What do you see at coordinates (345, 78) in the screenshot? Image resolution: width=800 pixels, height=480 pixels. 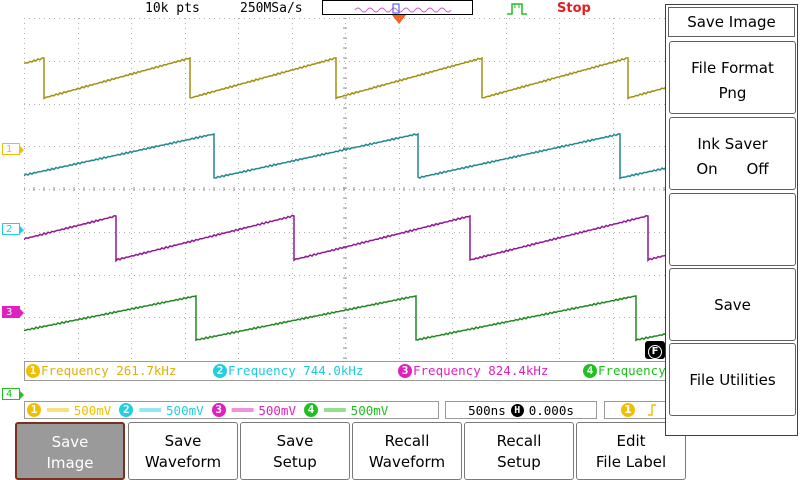 I see `channel-1-trace` at bounding box center [345, 78].